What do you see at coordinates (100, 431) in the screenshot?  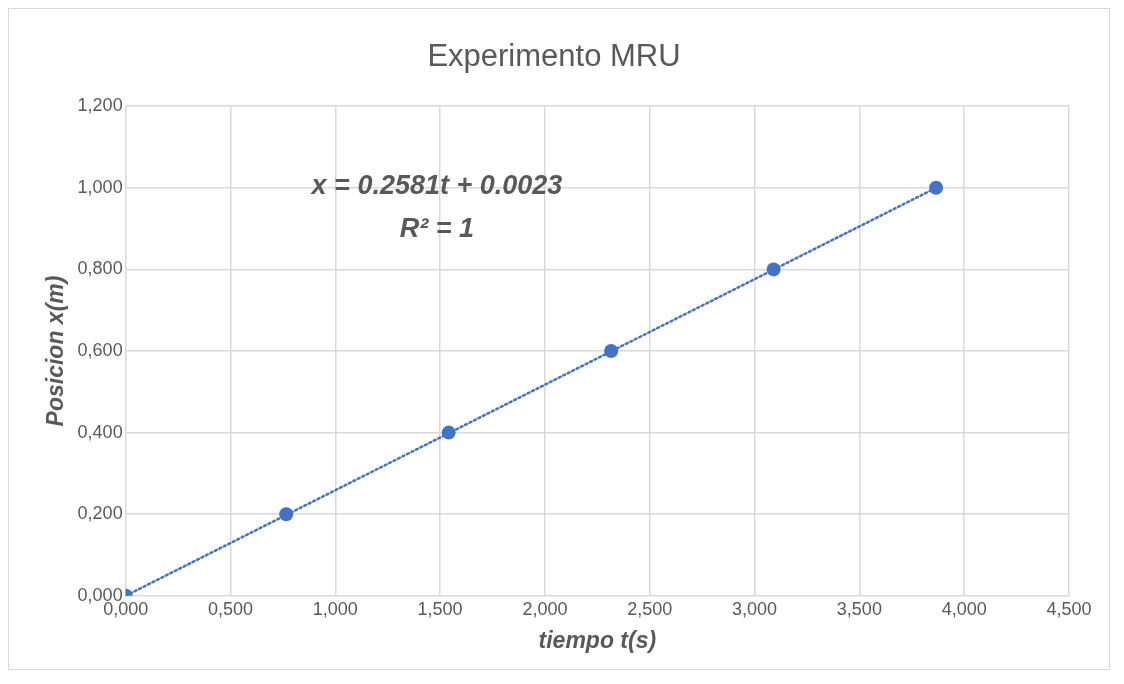 I see `y-tick-label: 0,400` at bounding box center [100, 431].